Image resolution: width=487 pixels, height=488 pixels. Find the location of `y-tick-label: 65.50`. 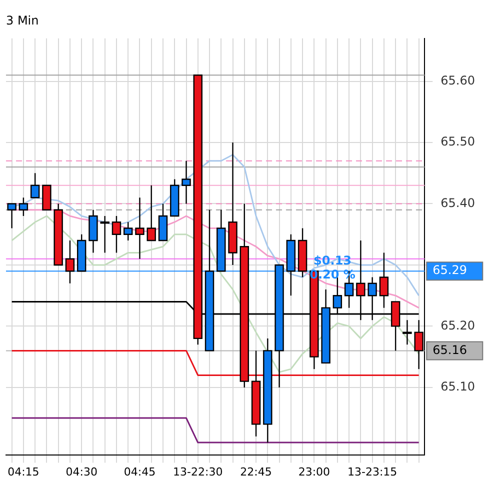

y-tick-label: 65.50 is located at coordinates (458, 141).